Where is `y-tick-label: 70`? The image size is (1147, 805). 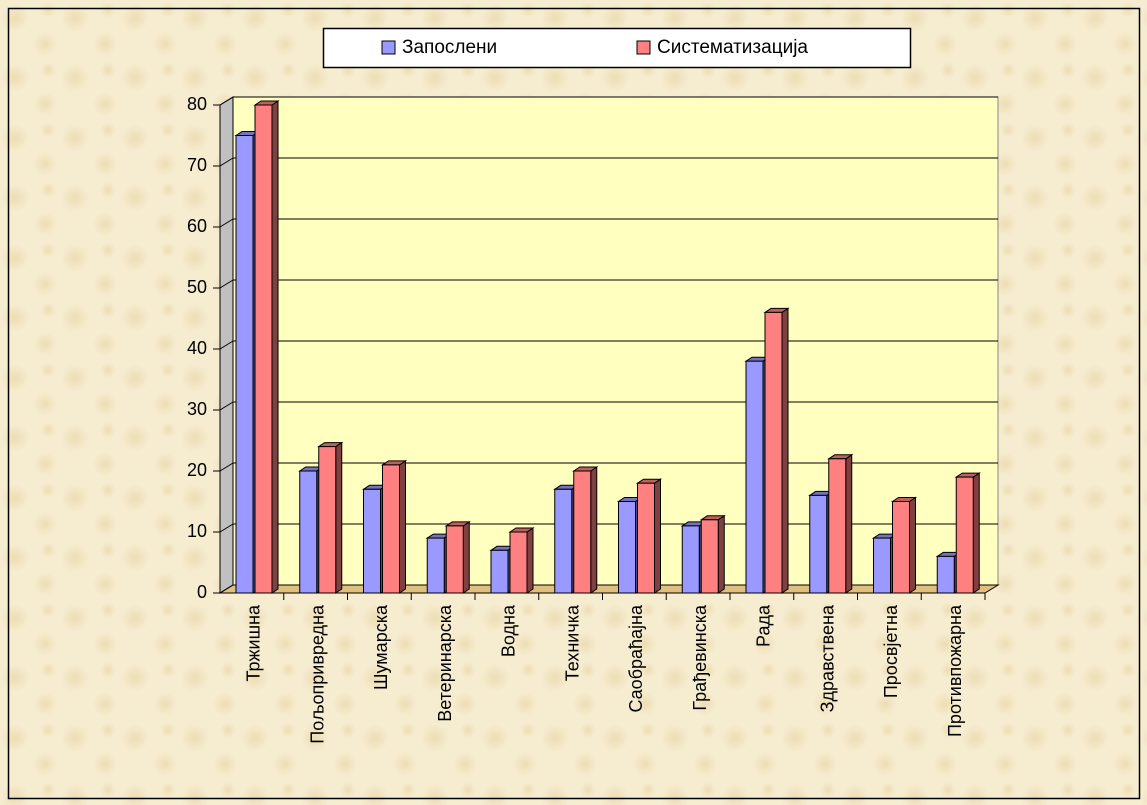
y-tick-label: 70 is located at coordinates (197, 165).